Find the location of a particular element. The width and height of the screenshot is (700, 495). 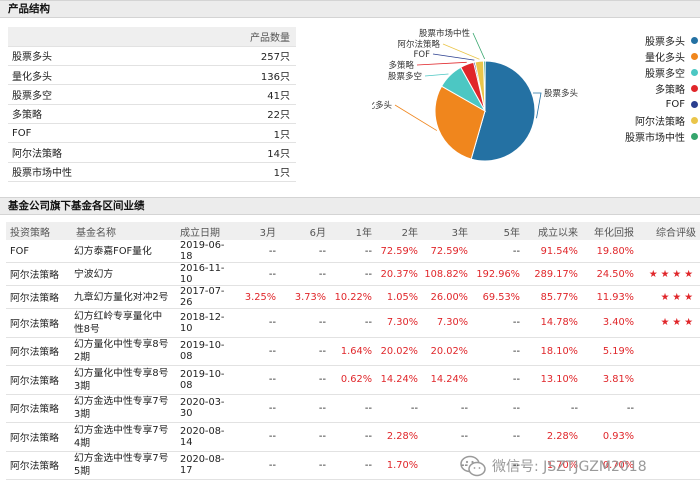

column-header: 成立日期 is located at coordinates (206, 231).